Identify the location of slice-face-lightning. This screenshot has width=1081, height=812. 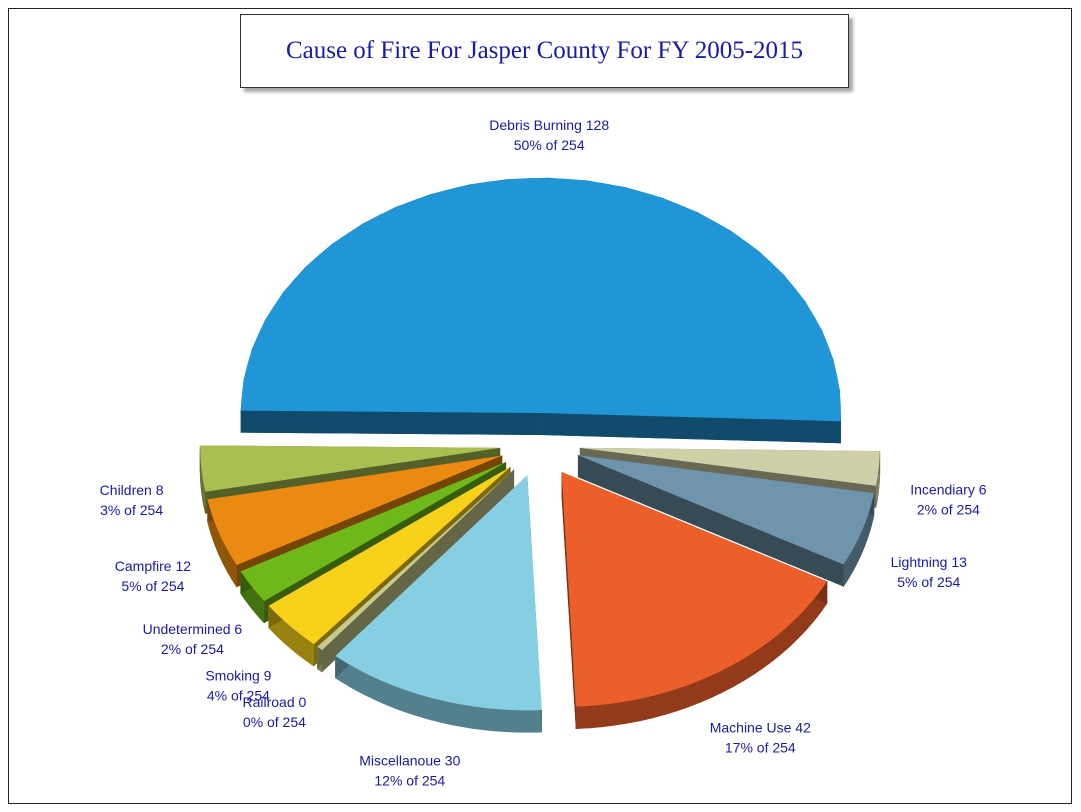
(710, 521).